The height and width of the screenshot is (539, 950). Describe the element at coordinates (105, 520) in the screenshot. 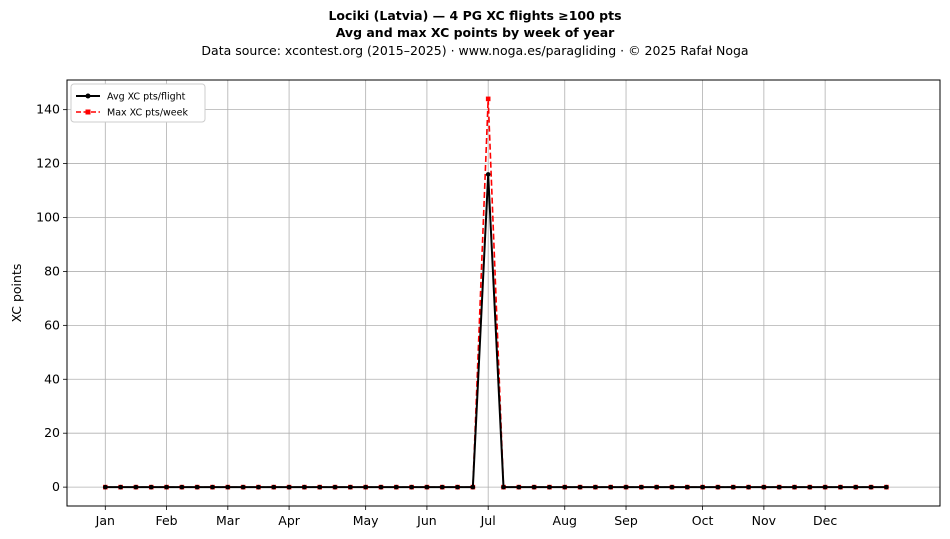

I see `x-tick-label: Jan` at that location.